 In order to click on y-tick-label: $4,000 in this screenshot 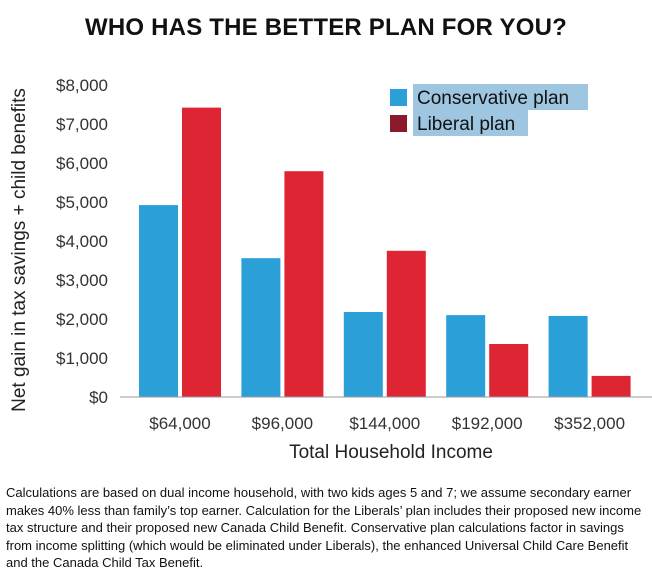, I will do `click(82, 241)`.